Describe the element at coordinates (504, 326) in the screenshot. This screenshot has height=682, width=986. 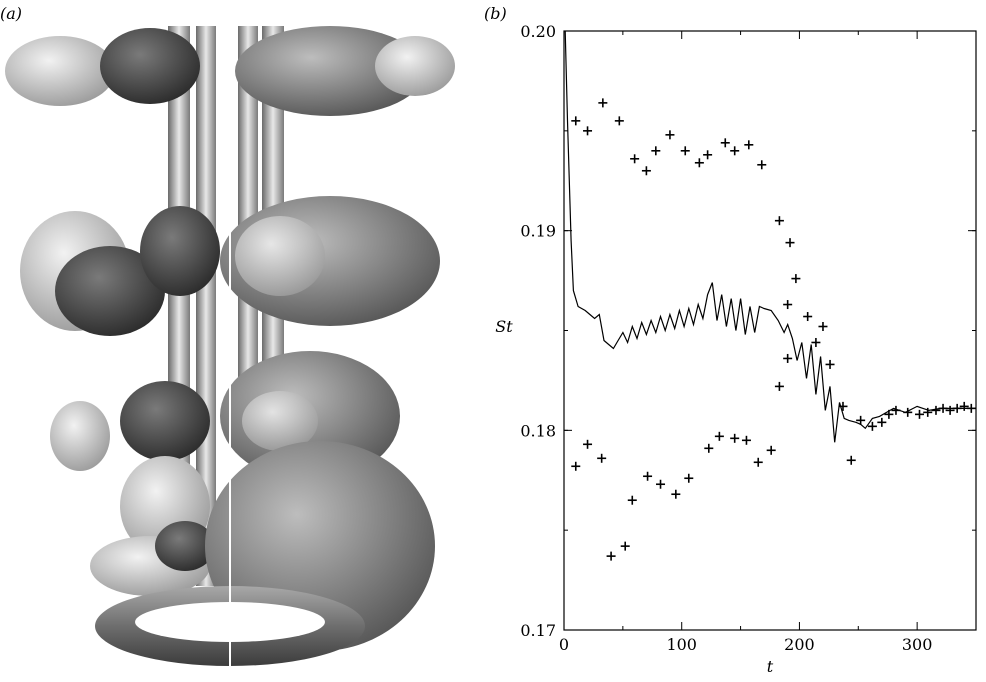
I see `y-axis-label: St` at that location.